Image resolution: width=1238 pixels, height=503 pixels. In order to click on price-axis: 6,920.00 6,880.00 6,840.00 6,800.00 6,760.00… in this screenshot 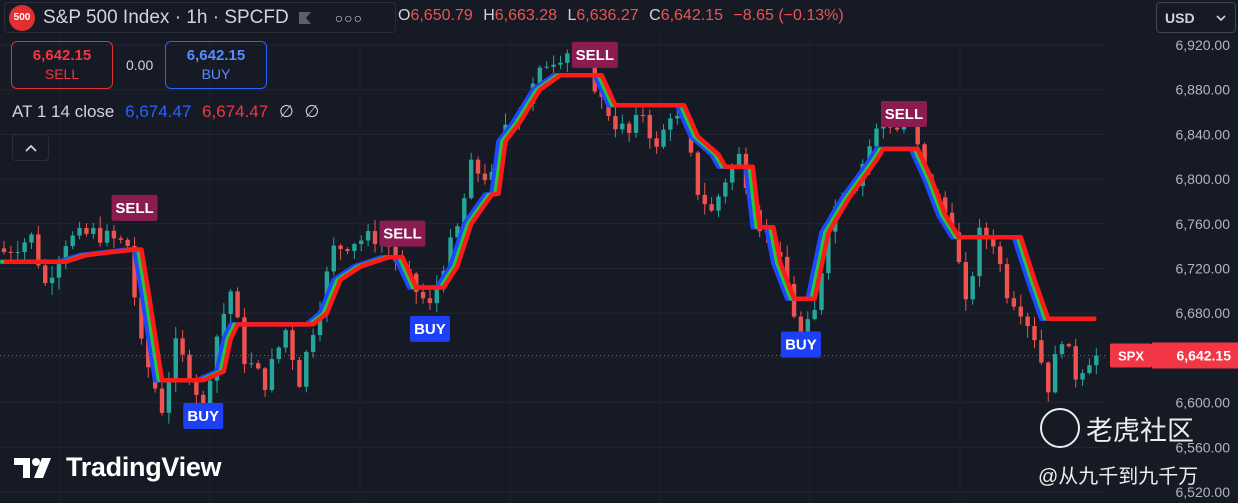, I will do `click(1172, 269)`.